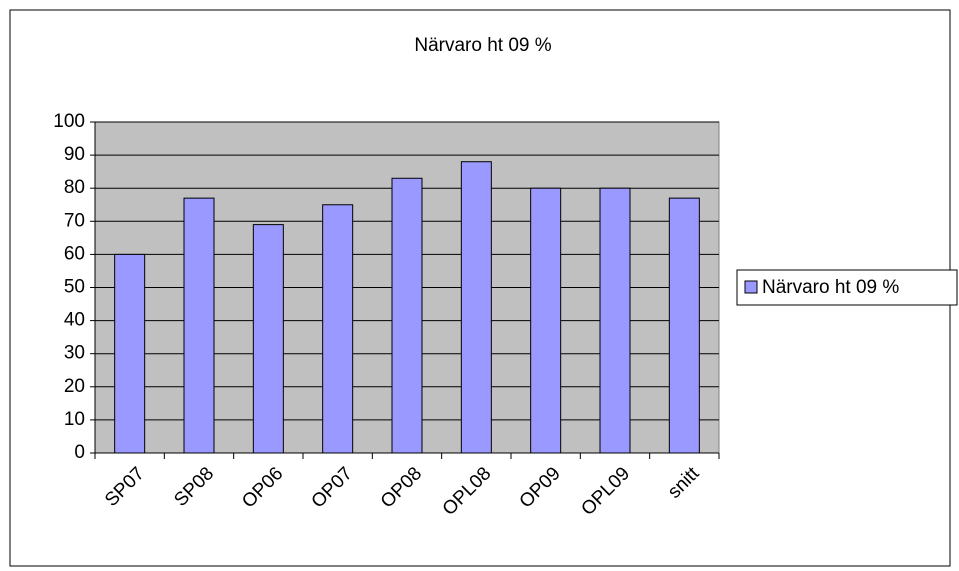 The image size is (959, 571). What do you see at coordinates (74, 419) in the screenshot?
I see `y-tick-label: 10` at bounding box center [74, 419].